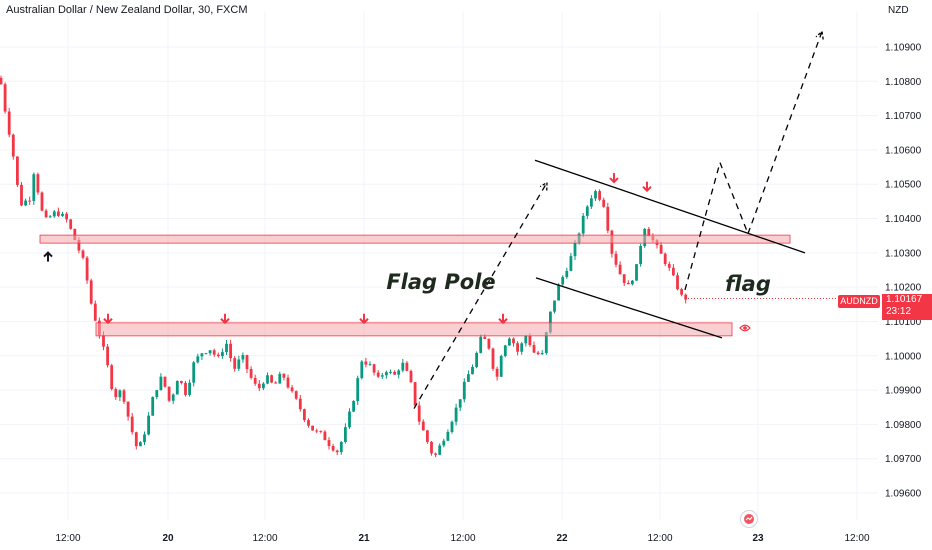 The height and width of the screenshot is (550, 932). What do you see at coordinates (903, 150) in the screenshot?
I see `y-tick-label: 1.10600` at bounding box center [903, 150].